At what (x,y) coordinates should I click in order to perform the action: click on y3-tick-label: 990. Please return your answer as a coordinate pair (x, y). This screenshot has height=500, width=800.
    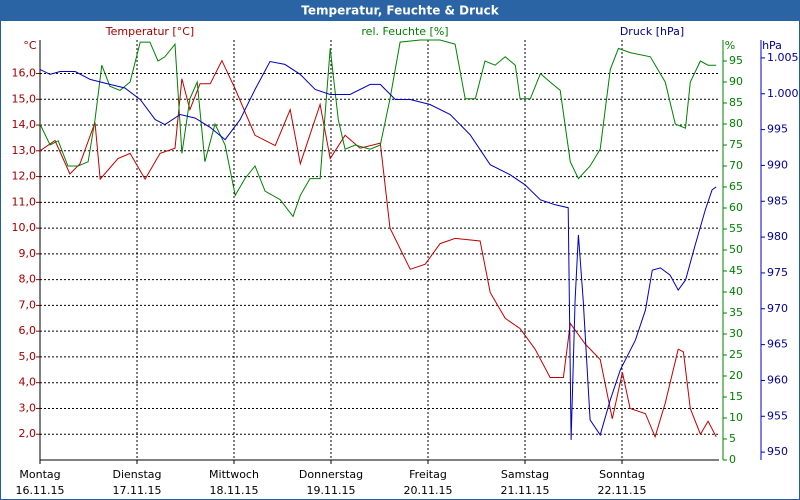
    Looking at the image, I should click on (777, 164).